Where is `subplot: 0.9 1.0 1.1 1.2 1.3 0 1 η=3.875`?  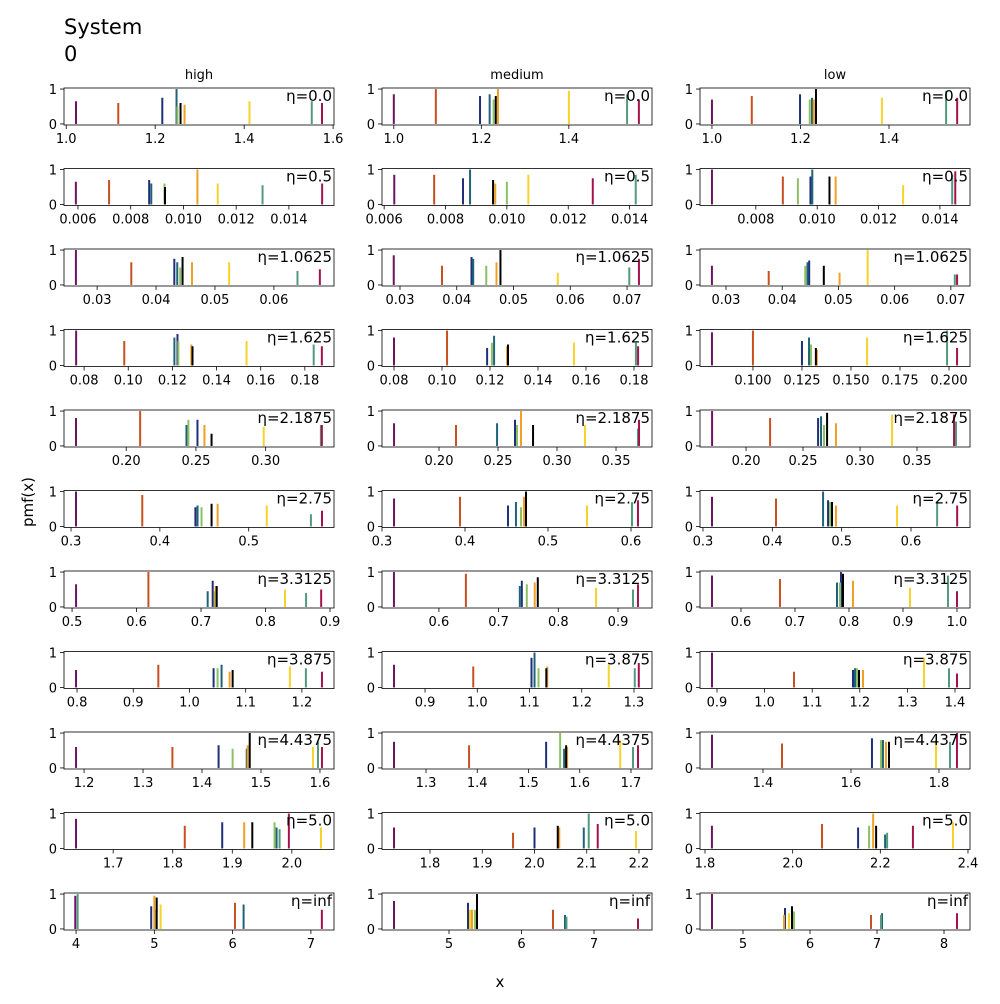
subplot: 0.9 1.0 1.1 1.2 1.3 0 1 η=3.875 is located at coordinates (510, 679).